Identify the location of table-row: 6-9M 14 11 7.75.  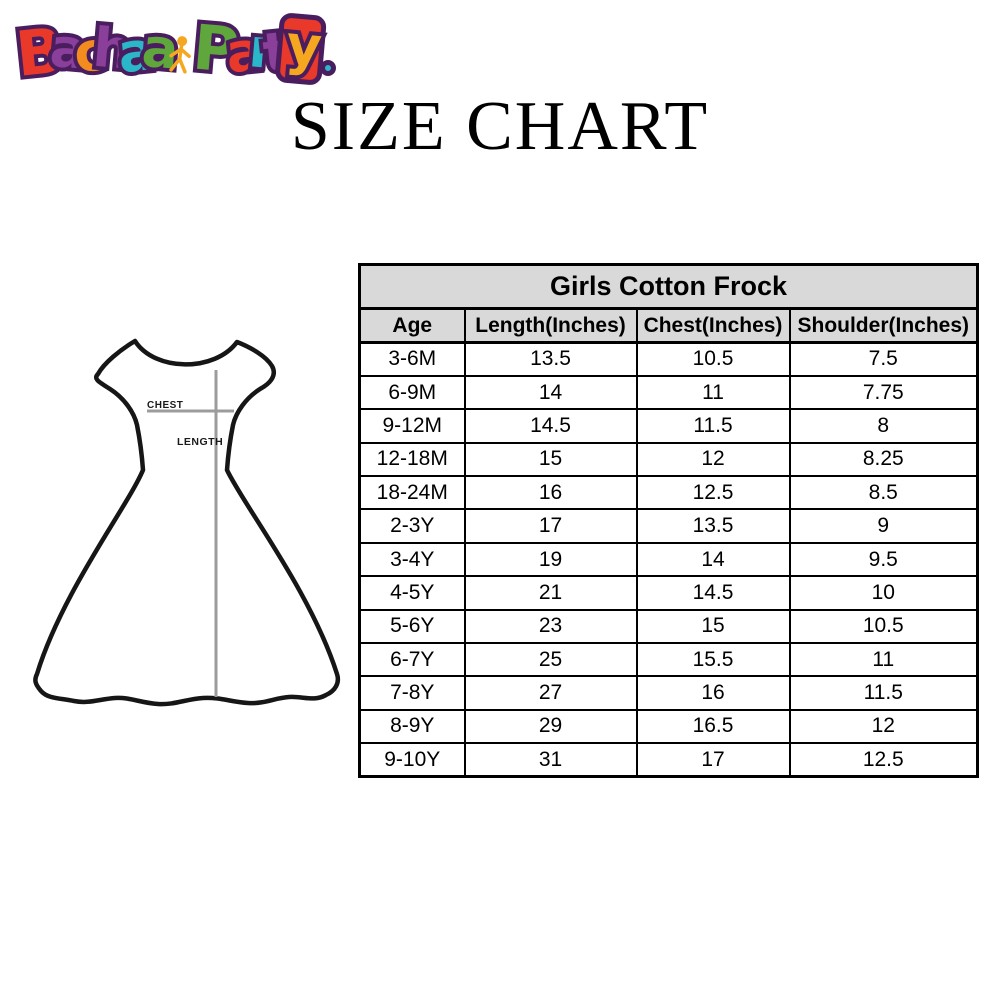
(668, 392).